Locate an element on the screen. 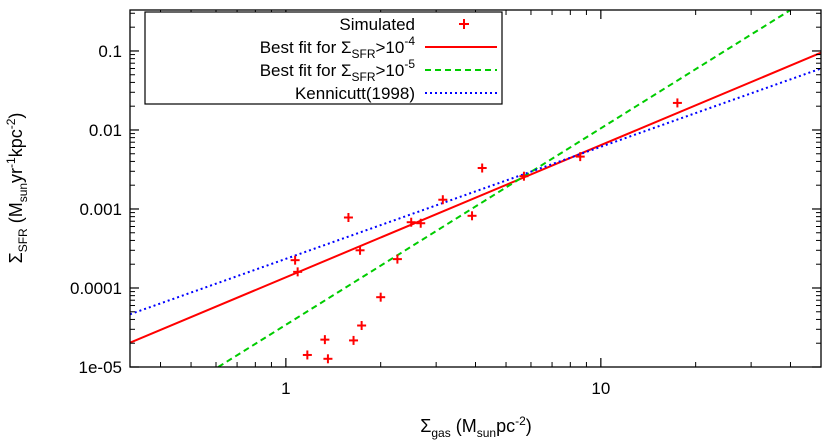 The width and height of the screenshot is (830, 443). y-tick-label: 0.1 is located at coordinates (110, 51).